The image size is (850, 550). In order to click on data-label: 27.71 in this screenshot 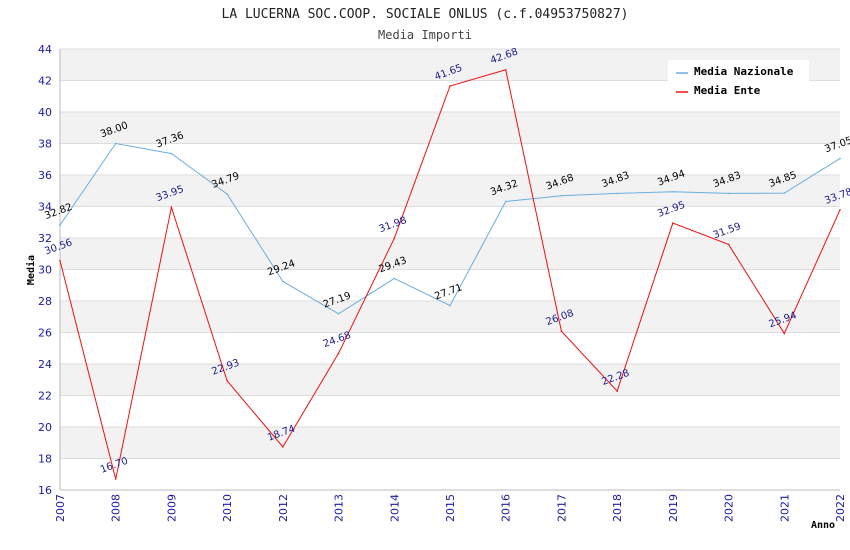, I will do `click(448, 292)`.